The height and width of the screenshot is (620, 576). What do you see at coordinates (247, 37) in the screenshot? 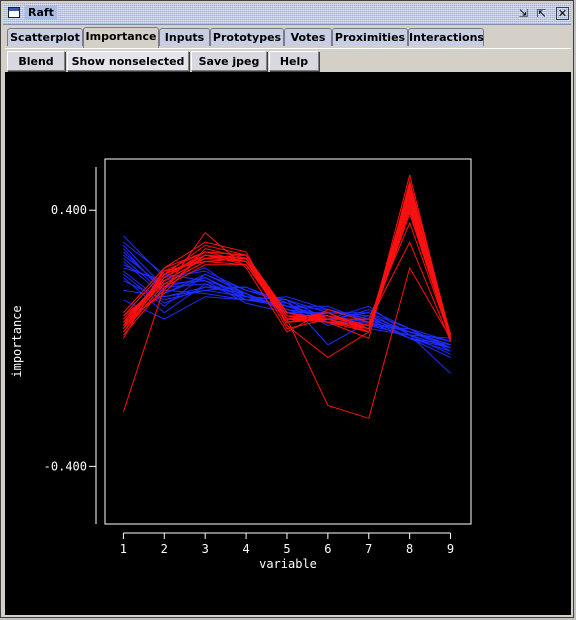
I see `tab-prototypes: Prototypes` at bounding box center [247, 37].